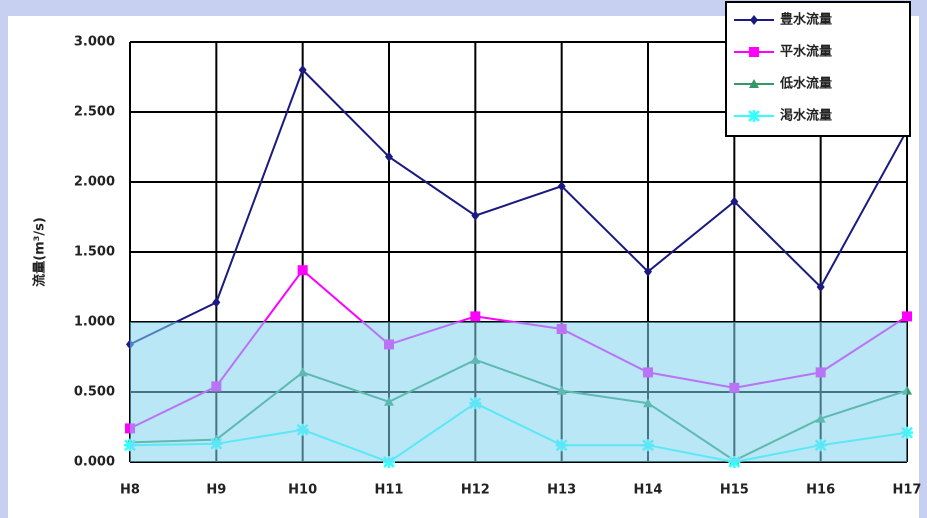 This screenshot has height=518, width=927. What do you see at coordinates (216, 490) in the screenshot?
I see `x-tick-label: H9` at bounding box center [216, 490].